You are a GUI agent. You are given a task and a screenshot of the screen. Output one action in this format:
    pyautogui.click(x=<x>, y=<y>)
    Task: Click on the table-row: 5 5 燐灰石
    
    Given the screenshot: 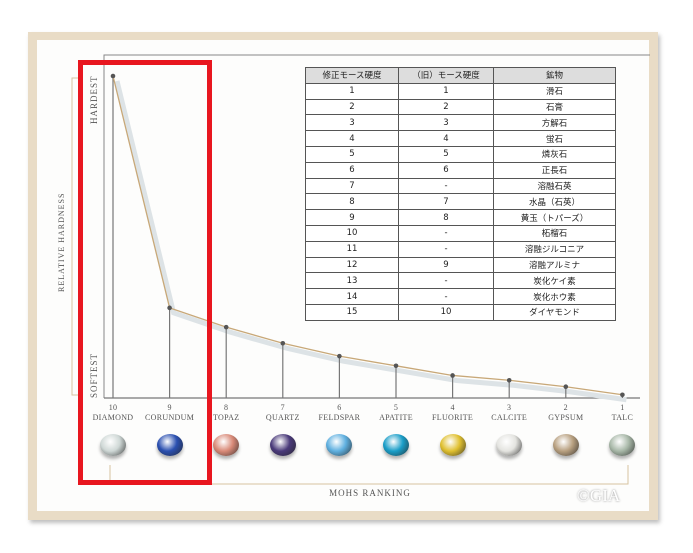 What is the action you would take?
    pyautogui.click(x=460, y=154)
    